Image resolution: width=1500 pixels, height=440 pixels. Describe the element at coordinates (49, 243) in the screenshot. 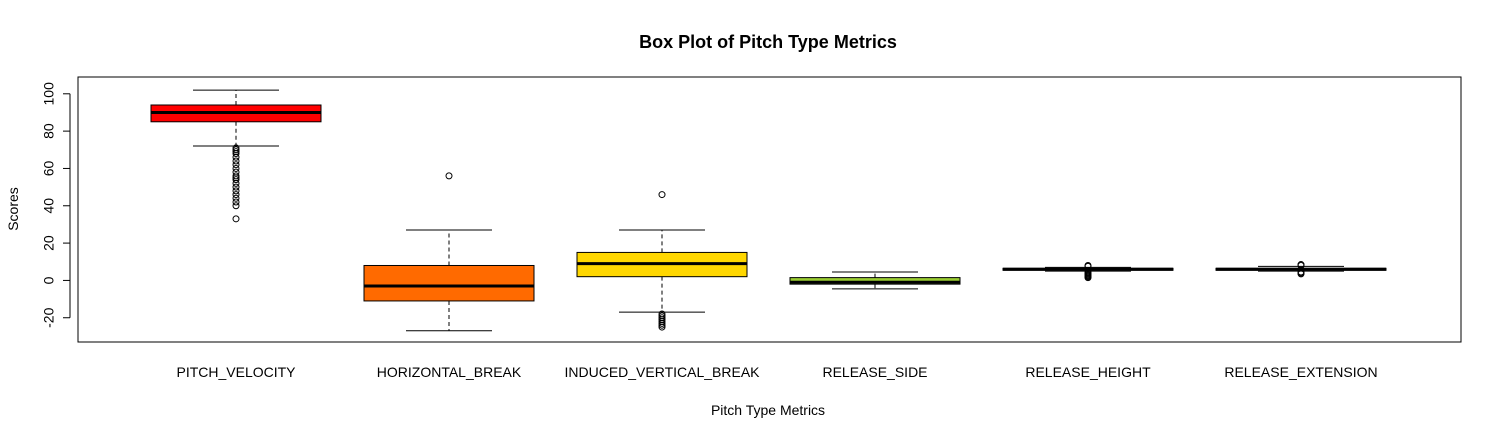

I see `y-tick-label: 20` at that location.